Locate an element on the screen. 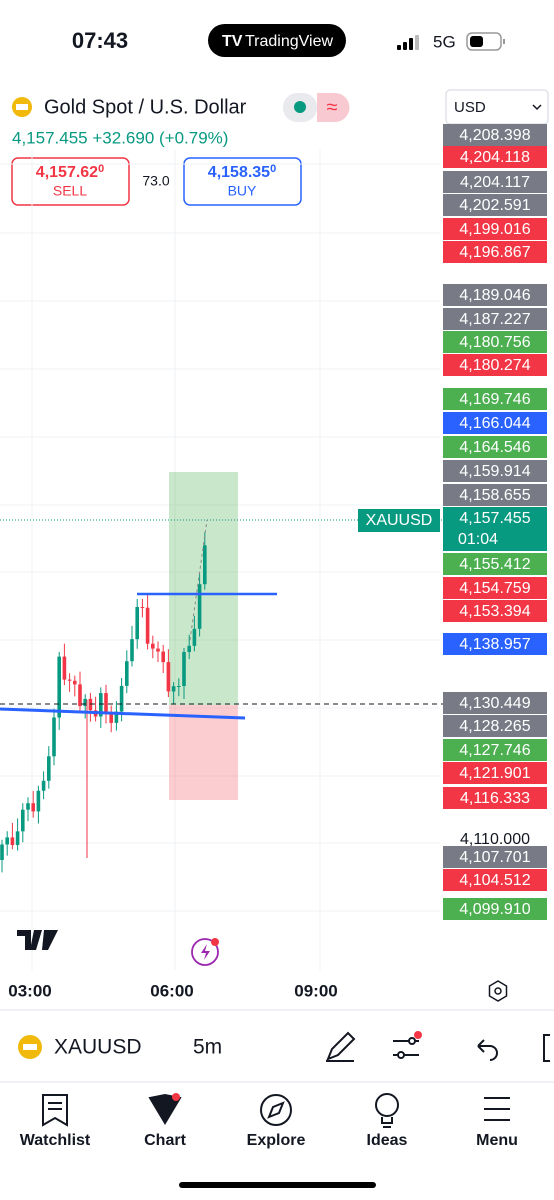 This screenshot has height=1200, width=554. gold-bar is located at coordinates (22, 107).